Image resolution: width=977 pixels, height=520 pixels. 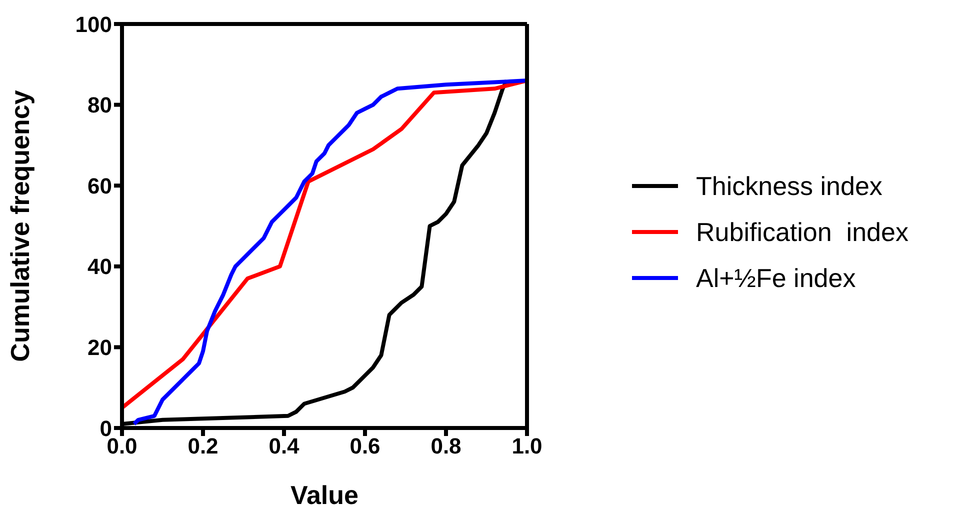 I want to click on y-tick-label: 80, so click(x=100, y=105).